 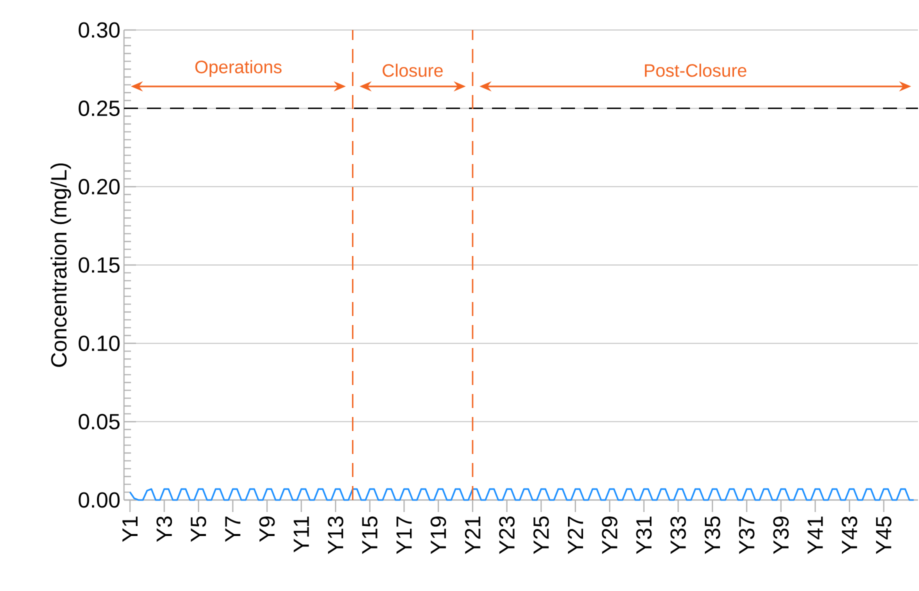 I want to click on x-tick-label: Y11, so click(x=301, y=534).